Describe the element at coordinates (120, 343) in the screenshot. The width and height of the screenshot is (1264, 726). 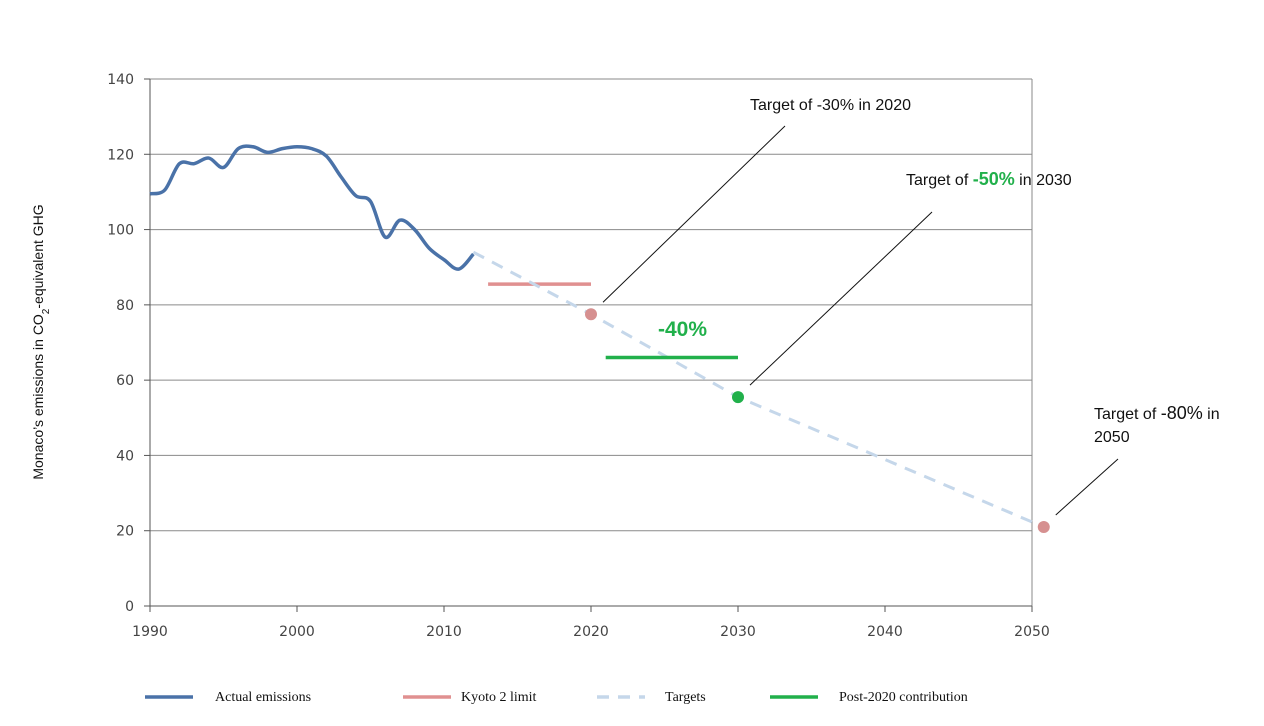
I see `y-tick-labels: 0 20 40 60 80 100 120 140` at that location.